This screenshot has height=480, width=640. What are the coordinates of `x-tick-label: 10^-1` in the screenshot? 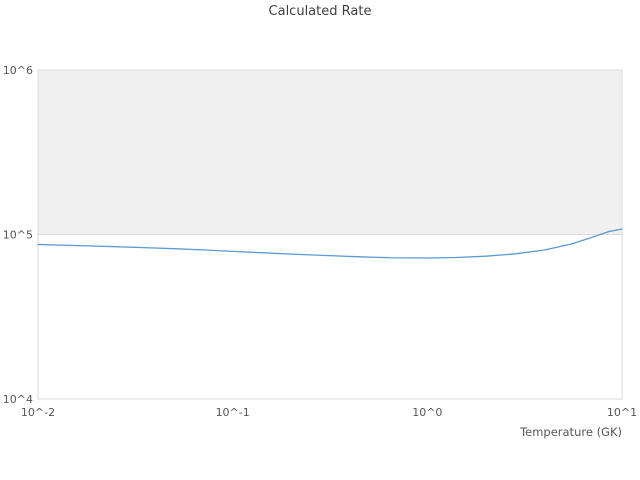 It's located at (233, 412).